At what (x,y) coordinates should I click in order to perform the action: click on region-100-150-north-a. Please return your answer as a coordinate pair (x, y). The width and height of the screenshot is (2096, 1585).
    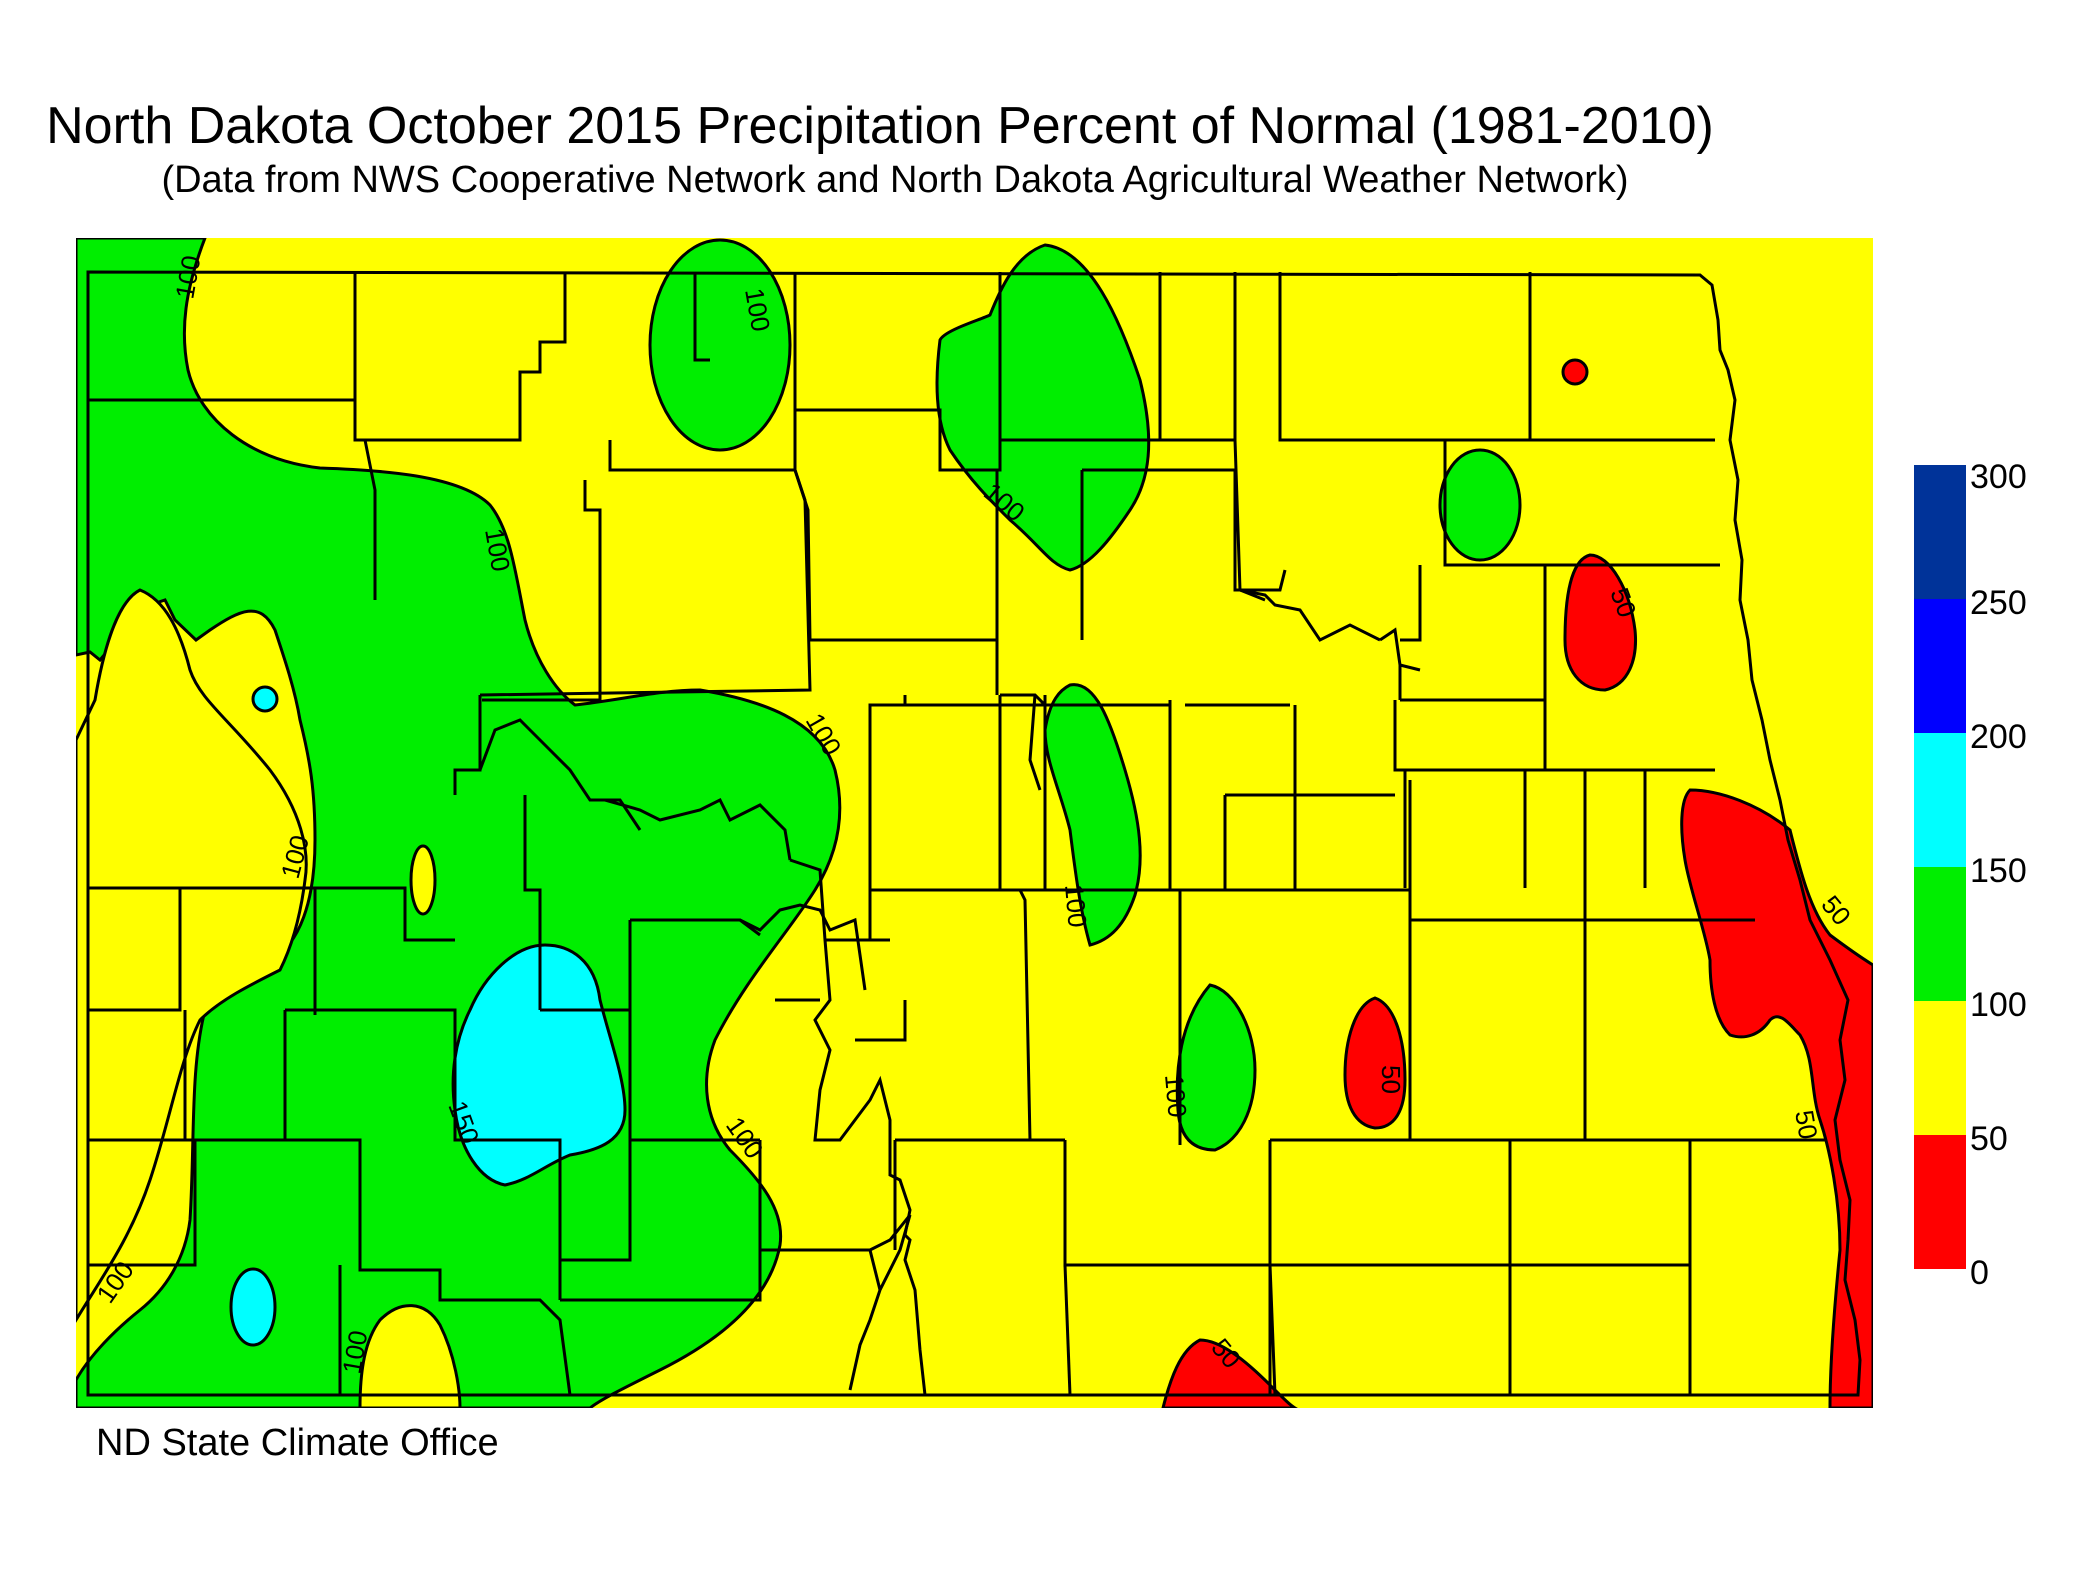
    Looking at the image, I should click on (720, 345).